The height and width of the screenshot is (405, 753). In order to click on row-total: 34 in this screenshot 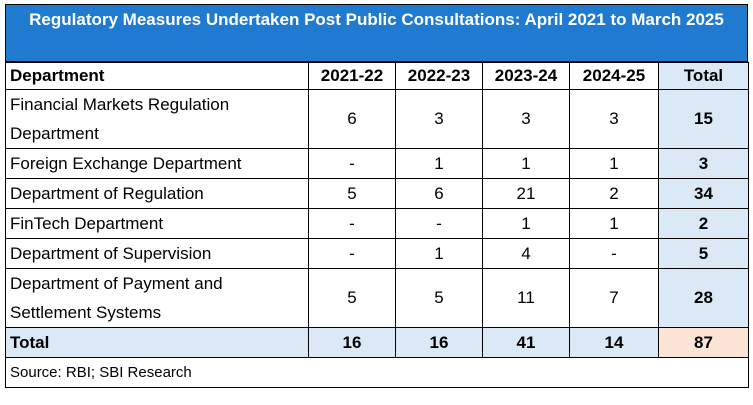, I will do `click(703, 193)`.